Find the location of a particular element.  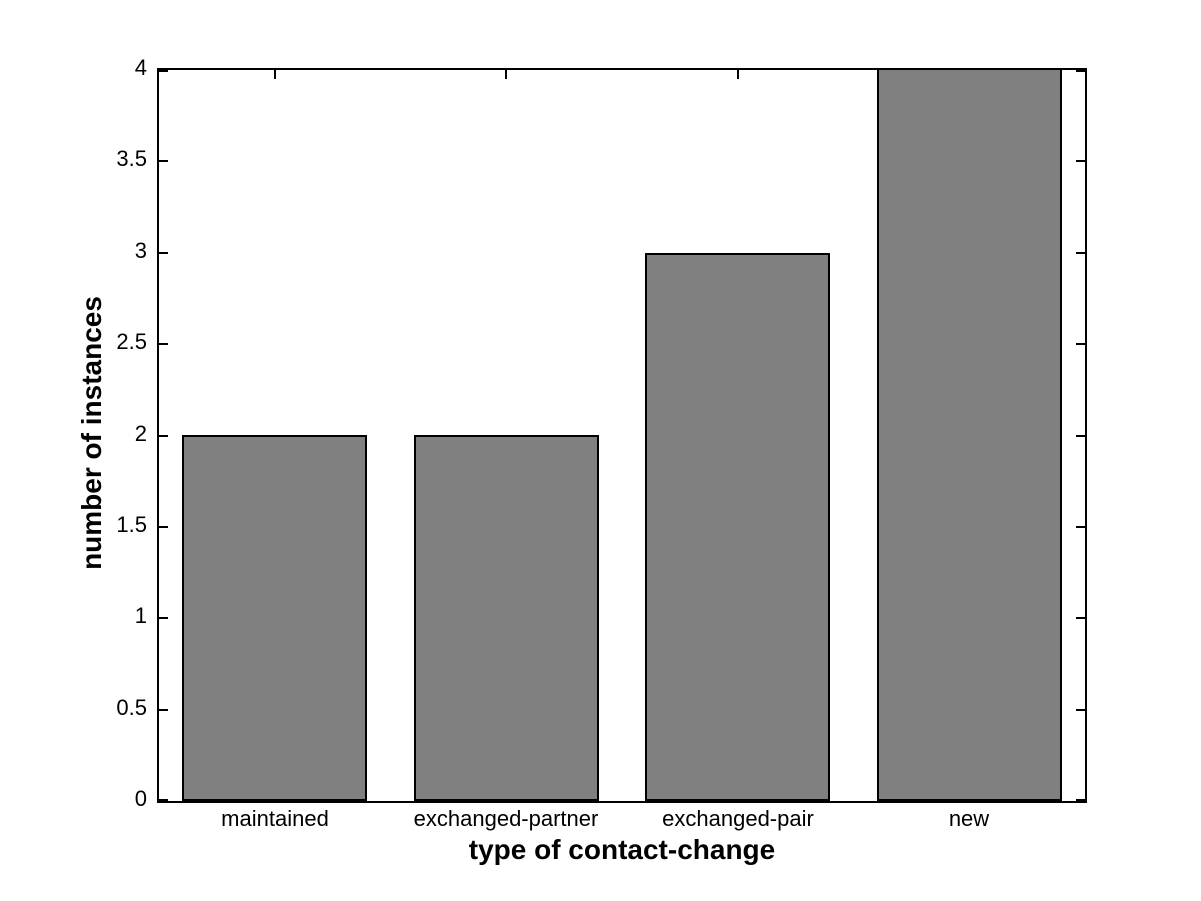

y-tick-label: 3.5 is located at coordinates (131, 158).